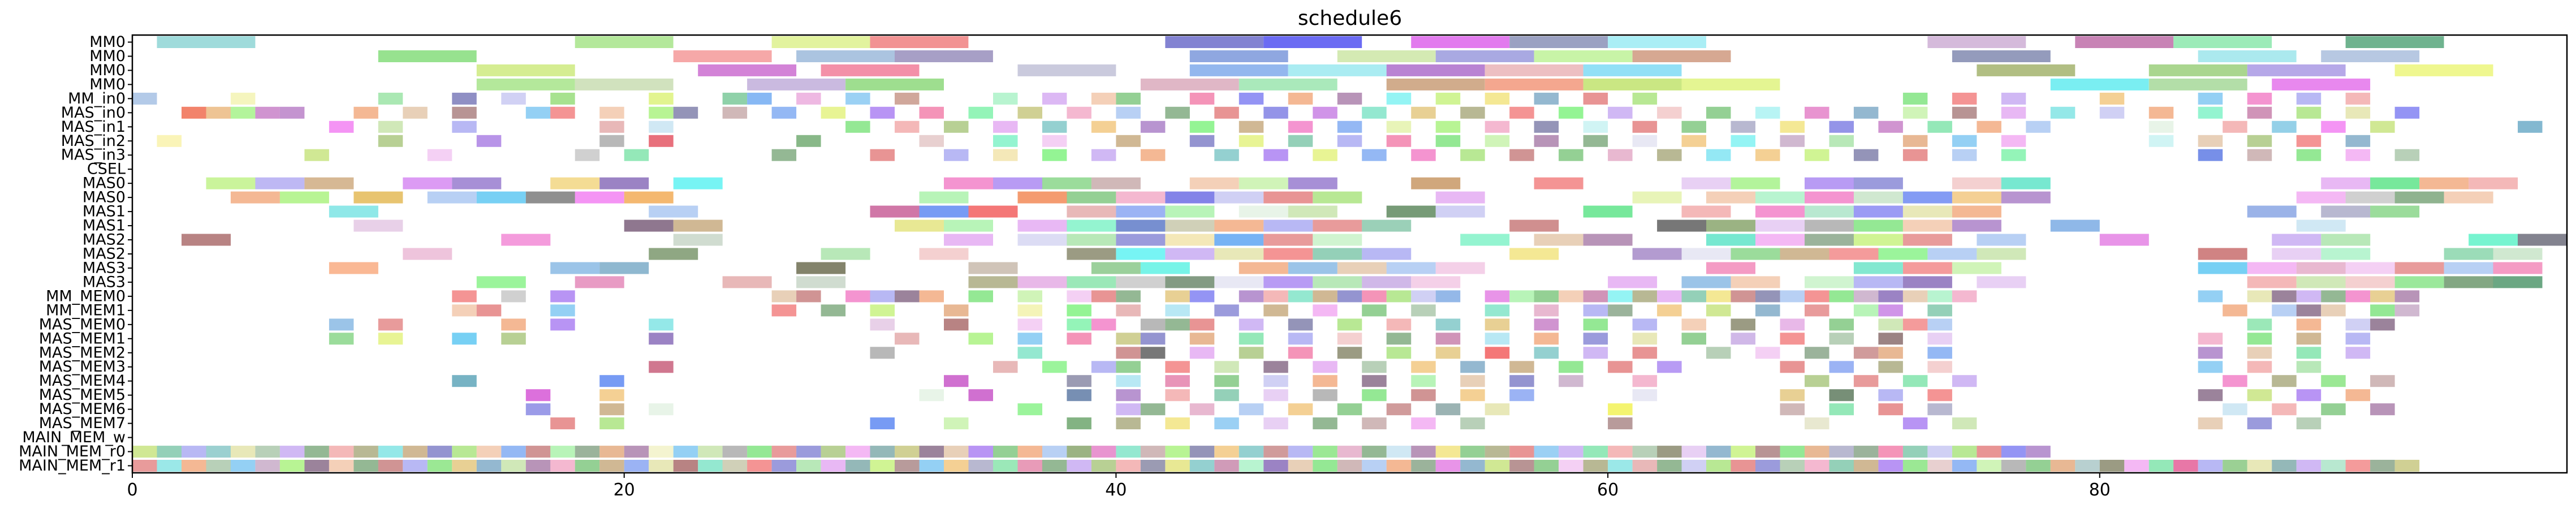 The height and width of the screenshot is (509, 2576). Describe the element at coordinates (132, 490) in the screenshot. I see `x-tick-label: 0` at that location.